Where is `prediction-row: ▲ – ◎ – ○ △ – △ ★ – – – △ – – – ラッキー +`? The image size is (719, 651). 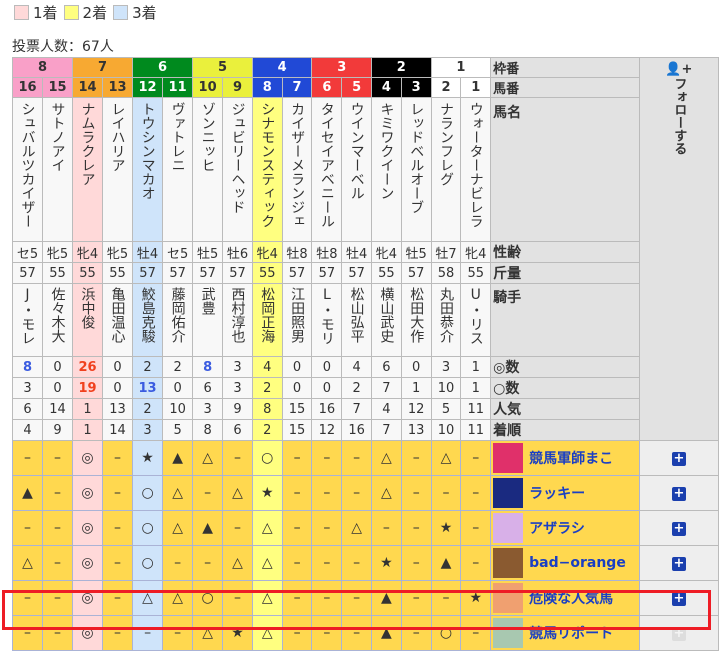
prediction-row: ▲ – ◎ – ○ △ – △ ★ – – – △ – – – ラッキー + is located at coordinates (365, 493).